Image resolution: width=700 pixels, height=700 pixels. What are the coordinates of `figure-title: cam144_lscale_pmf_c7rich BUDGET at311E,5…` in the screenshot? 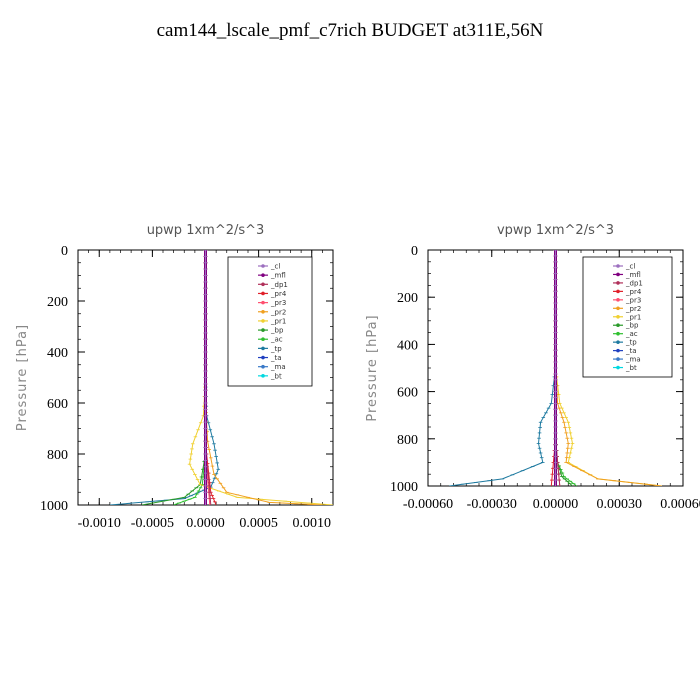 It's located at (350, 30).